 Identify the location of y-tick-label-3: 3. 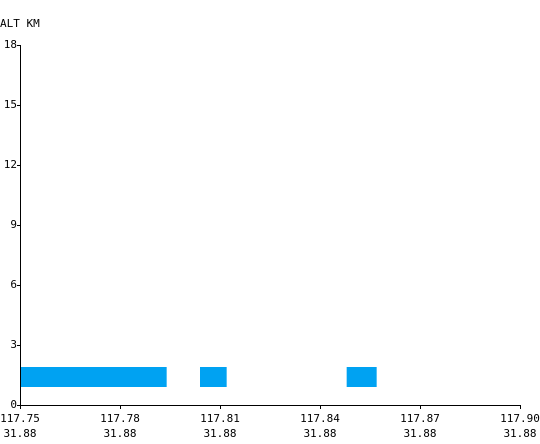
(13, 344).